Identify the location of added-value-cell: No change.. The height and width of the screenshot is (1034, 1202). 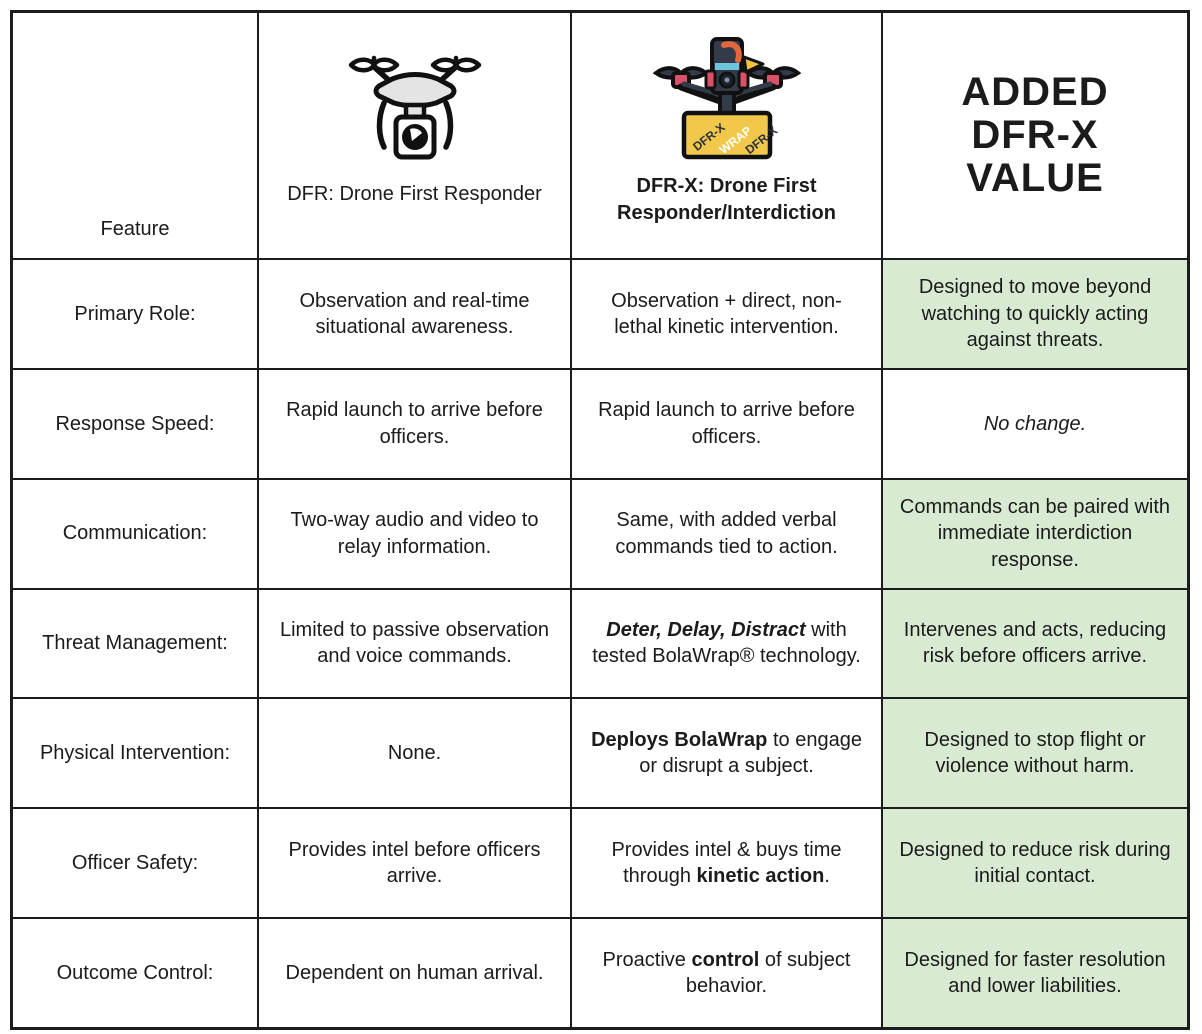
(1034, 422).